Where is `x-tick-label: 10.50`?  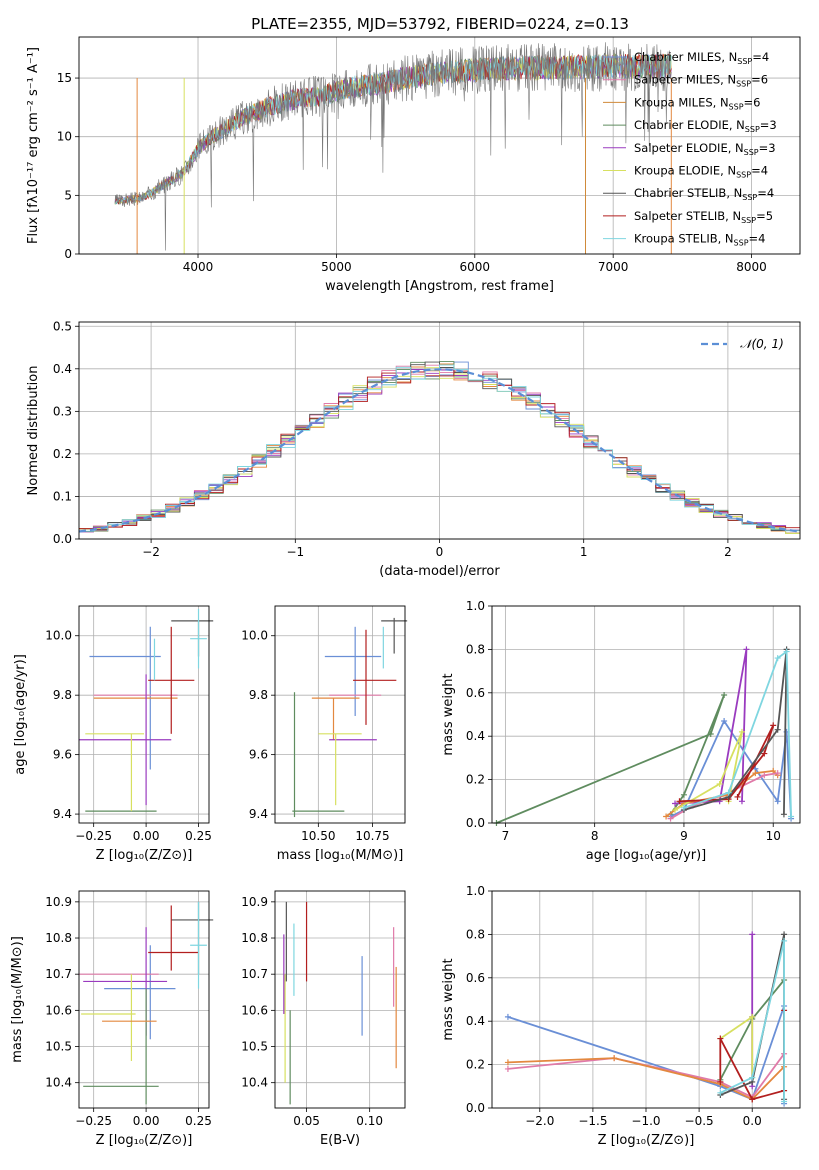
x-tick-label: 10.50 is located at coordinates (318, 836).